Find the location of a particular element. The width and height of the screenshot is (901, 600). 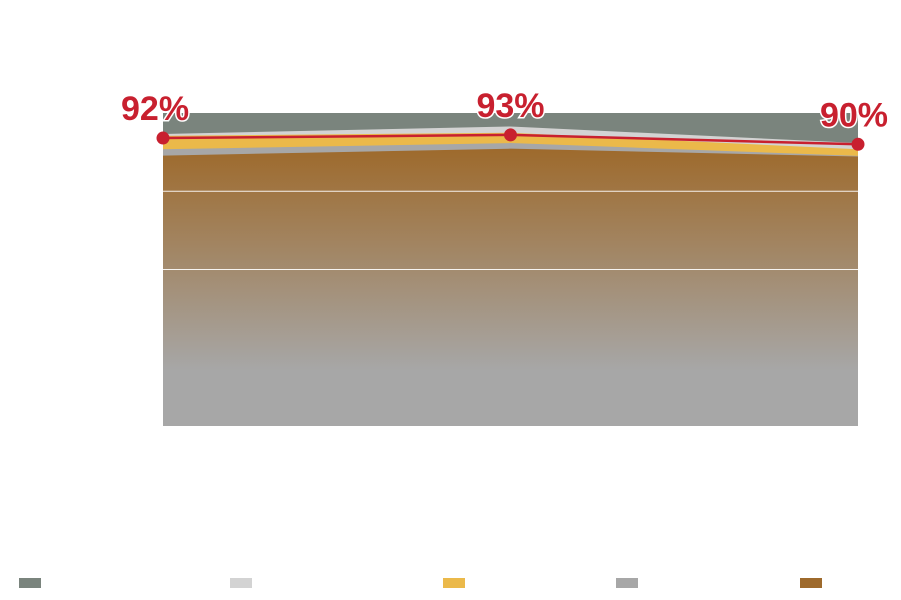

data-label-2: 93% is located at coordinates (510, 106).